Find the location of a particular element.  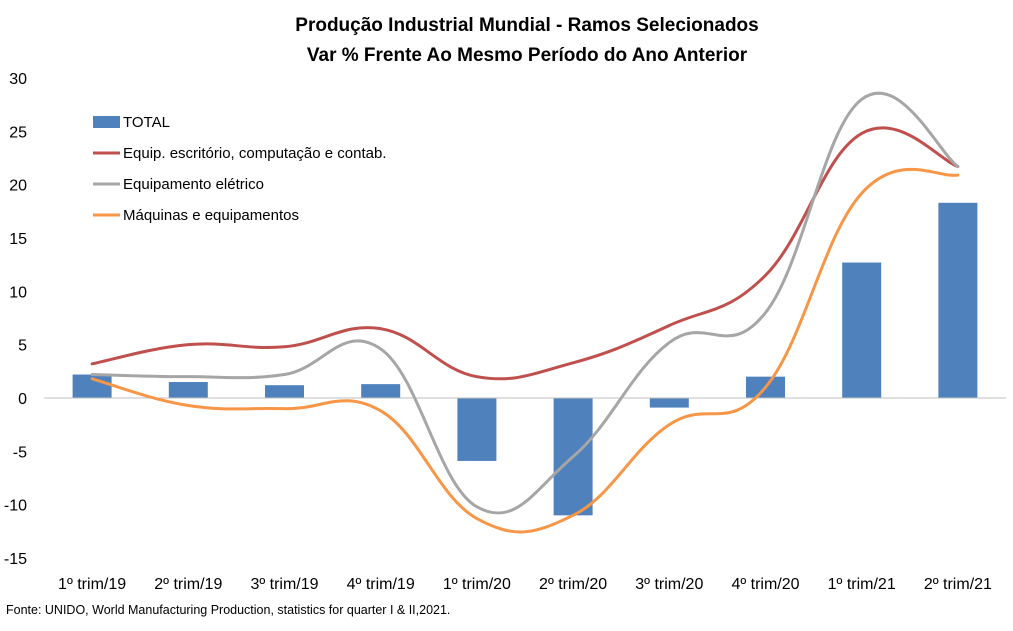

x-tick-label: 2º trim/20 is located at coordinates (573, 584).